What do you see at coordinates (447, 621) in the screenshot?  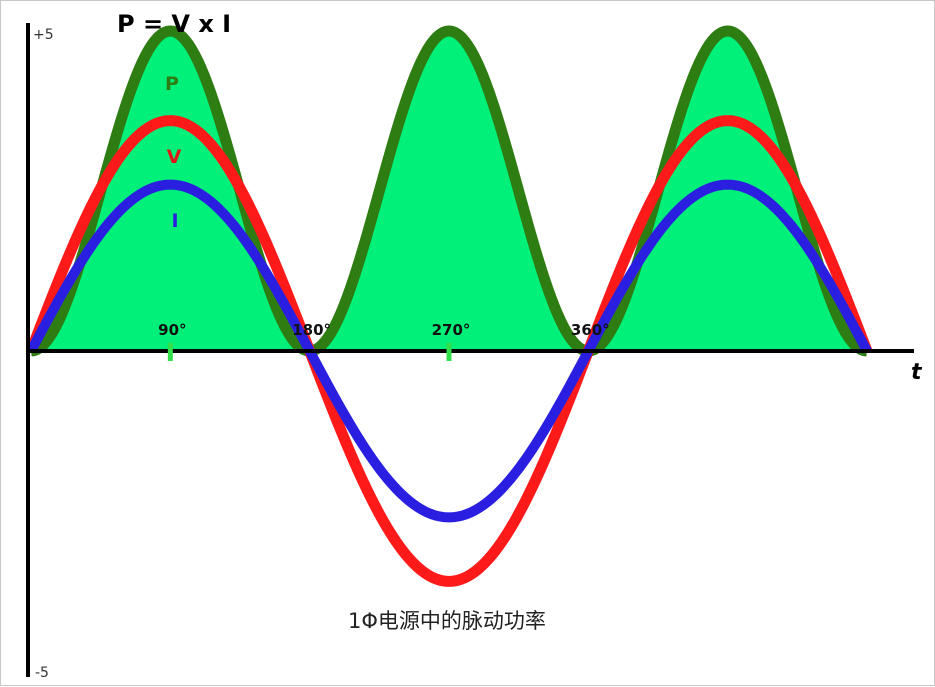 I see `chart-subtitle: 1Φ电源中的脉动功率` at bounding box center [447, 621].